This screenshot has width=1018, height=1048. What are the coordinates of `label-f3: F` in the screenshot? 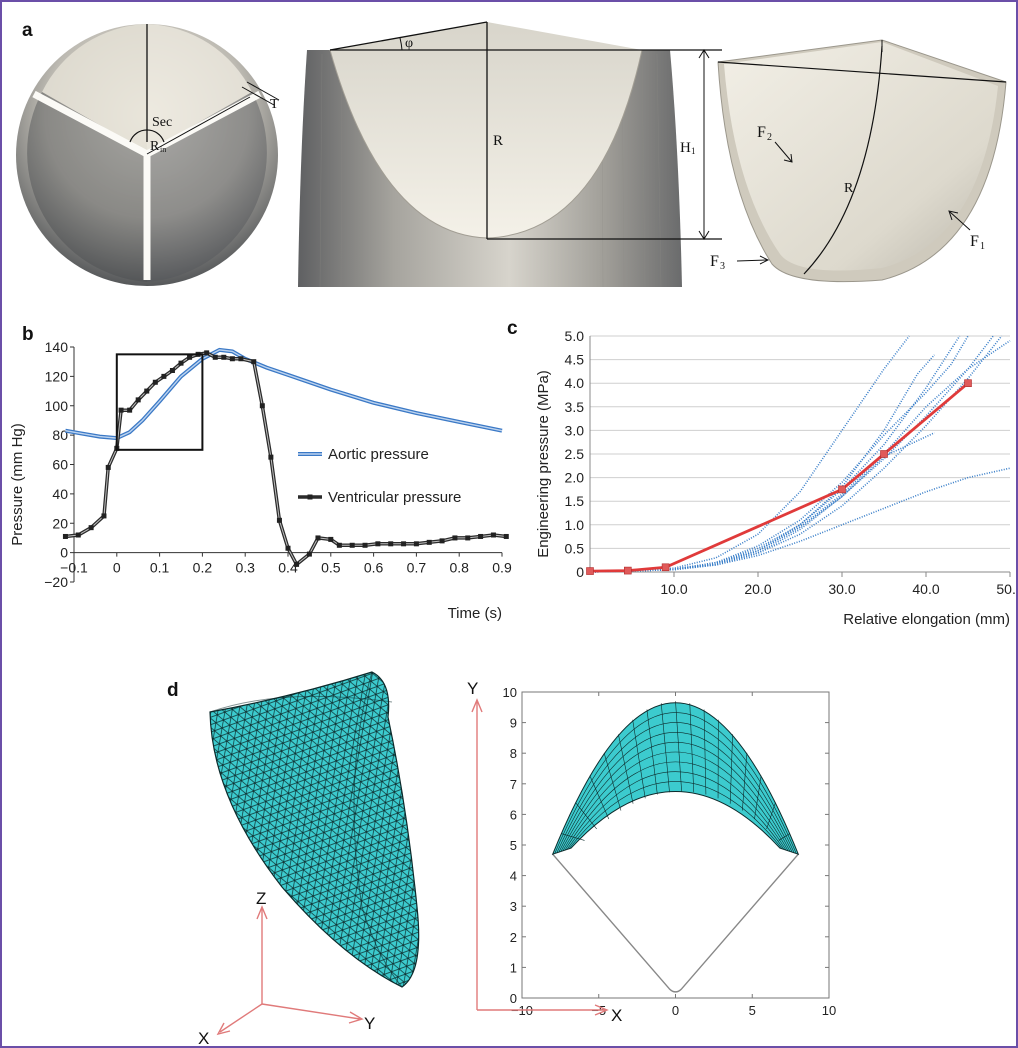 It's located at (714, 261).